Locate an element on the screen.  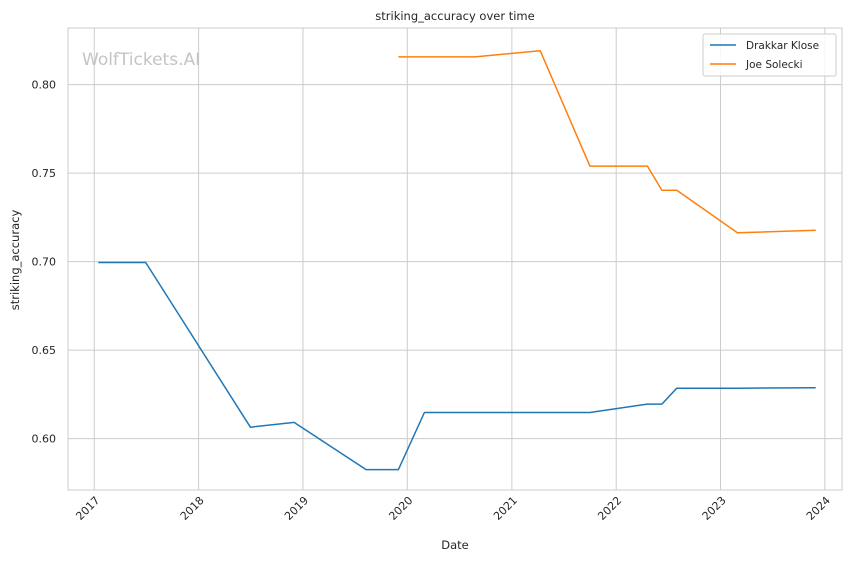
y-tick-labels: 0.60 0.65 0.70 0.75 0.80 is located at coordinates (44, 262).